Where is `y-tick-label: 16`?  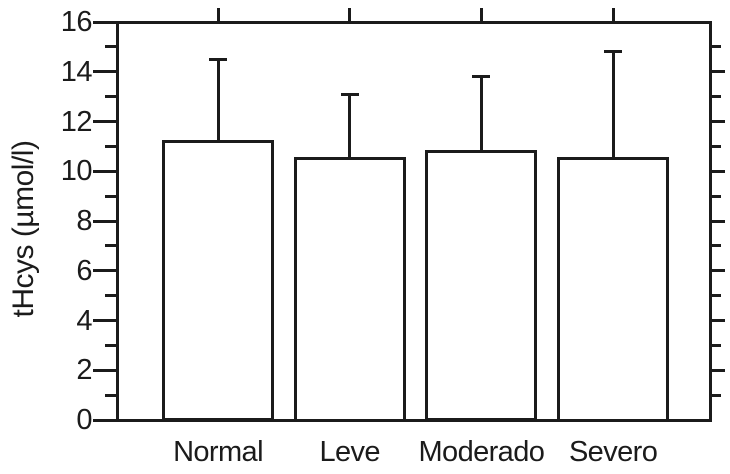
y-tick-label: 16 is located at coordinates (76, 22).